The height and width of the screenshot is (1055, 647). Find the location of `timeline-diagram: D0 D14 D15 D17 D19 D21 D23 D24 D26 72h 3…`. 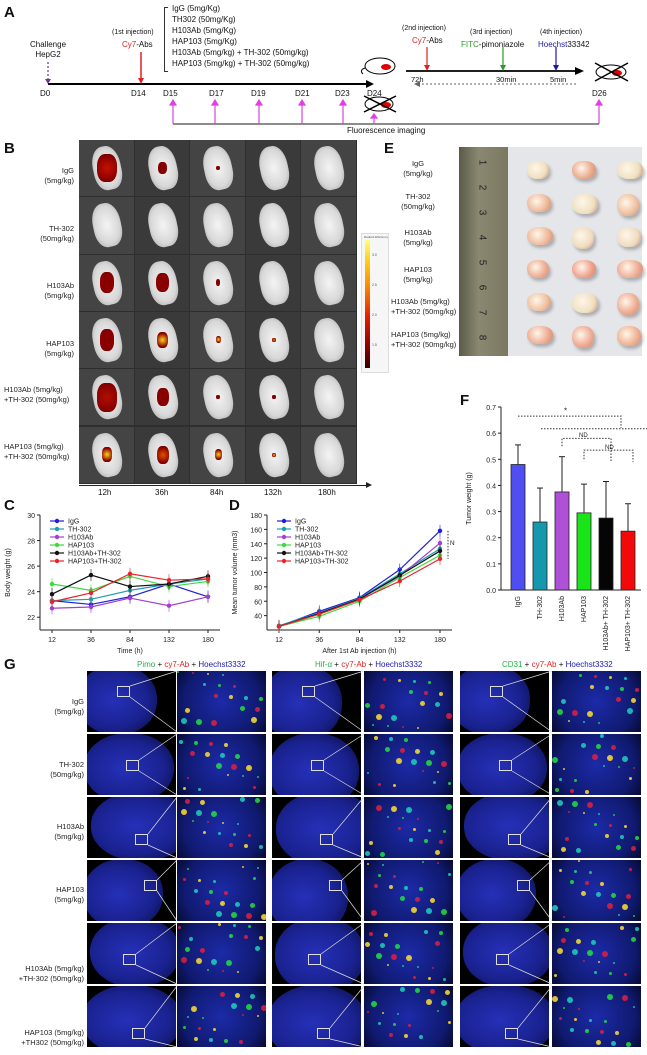

timeline-diagram: D0 D14 D15 D17 D19 D21 D23 D24 D26 72h 3… is located at coordinates (334, 86).